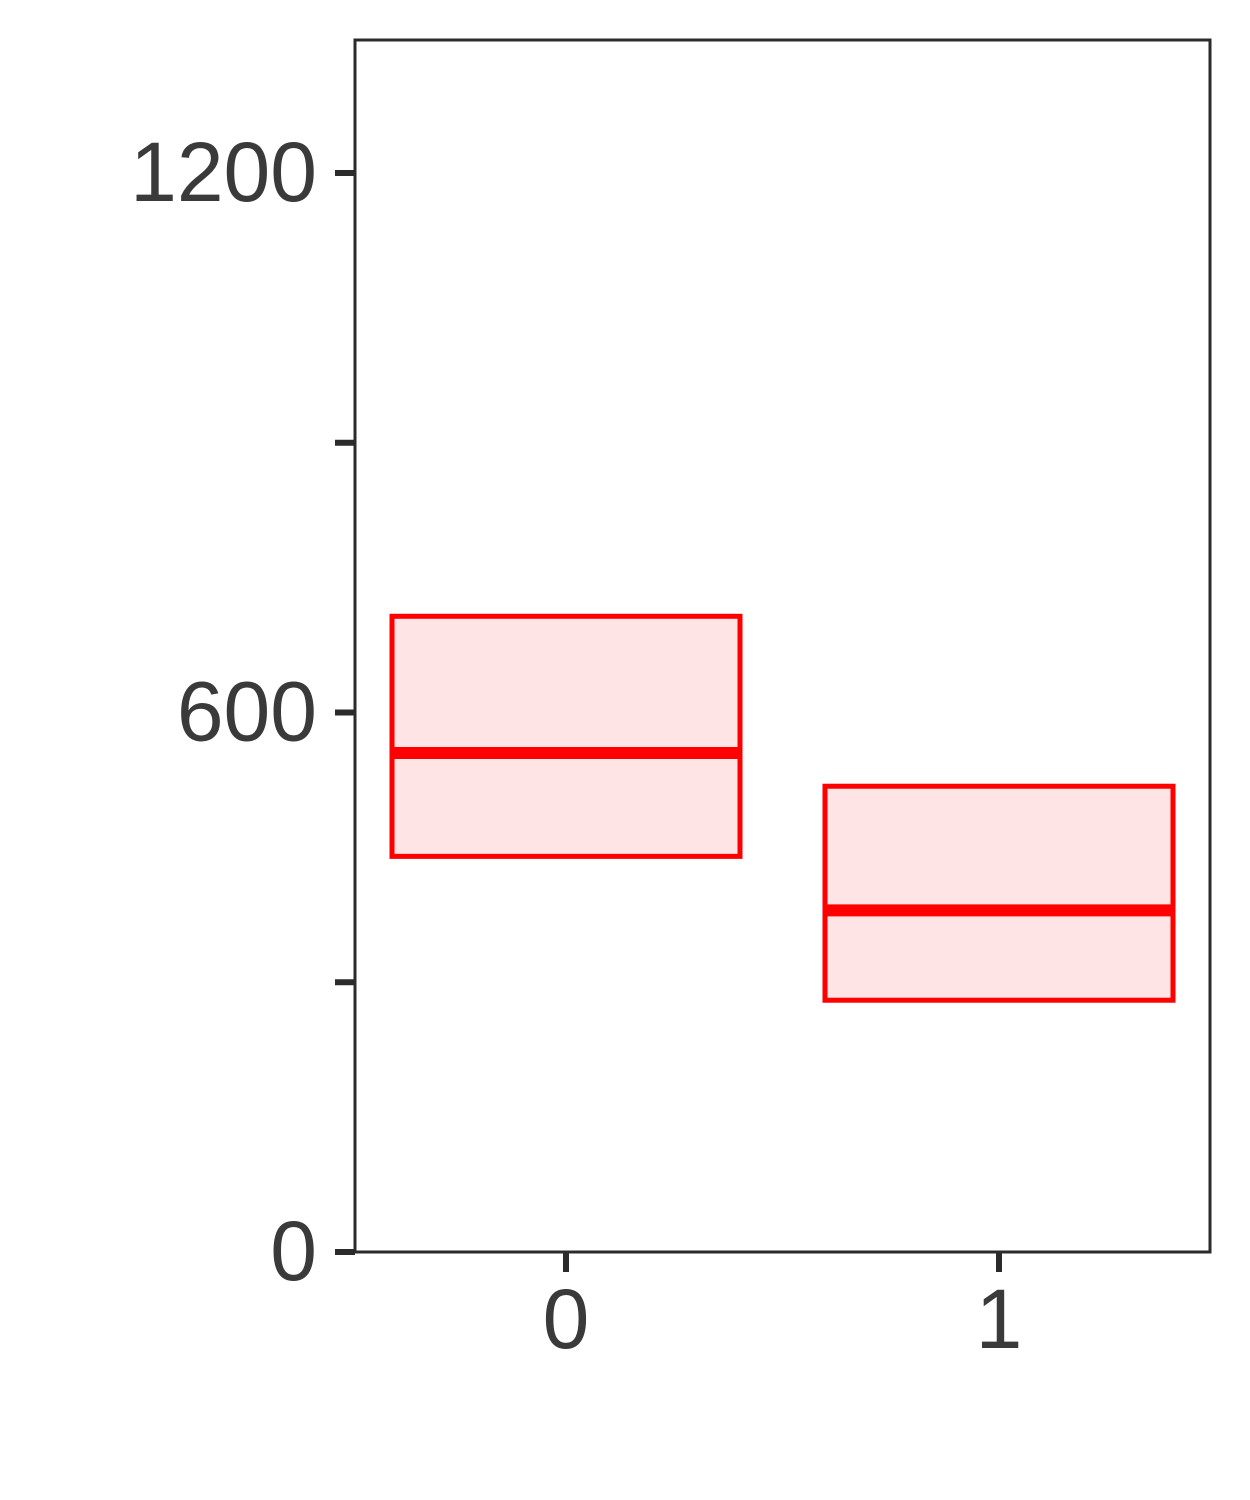 This screenshot has width=1250, height=1500. I want to click on y-tick-label-1200: 1200, so click(223, 172).